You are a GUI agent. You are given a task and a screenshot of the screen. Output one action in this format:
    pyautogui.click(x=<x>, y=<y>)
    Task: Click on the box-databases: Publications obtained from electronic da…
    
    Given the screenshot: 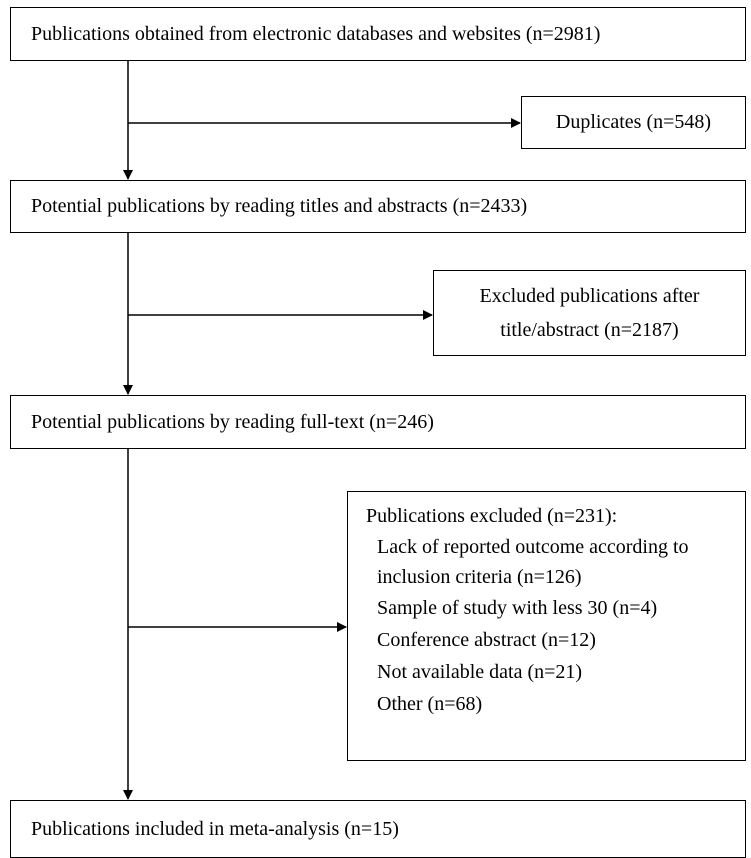 What is the action you would take?
    pyautogui.click(x=378, y=34)
    